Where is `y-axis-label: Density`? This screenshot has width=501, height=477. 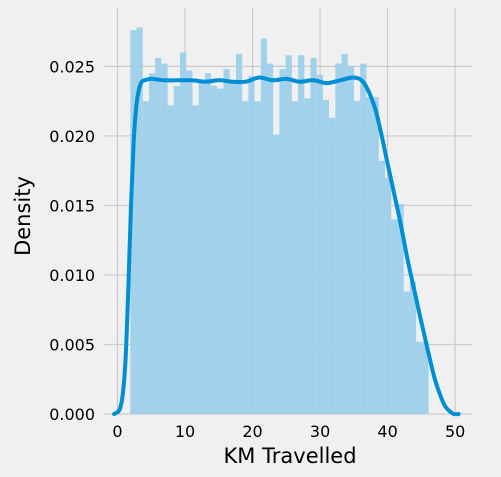
y-axis-label: Density is located at coordinates (23, 216).